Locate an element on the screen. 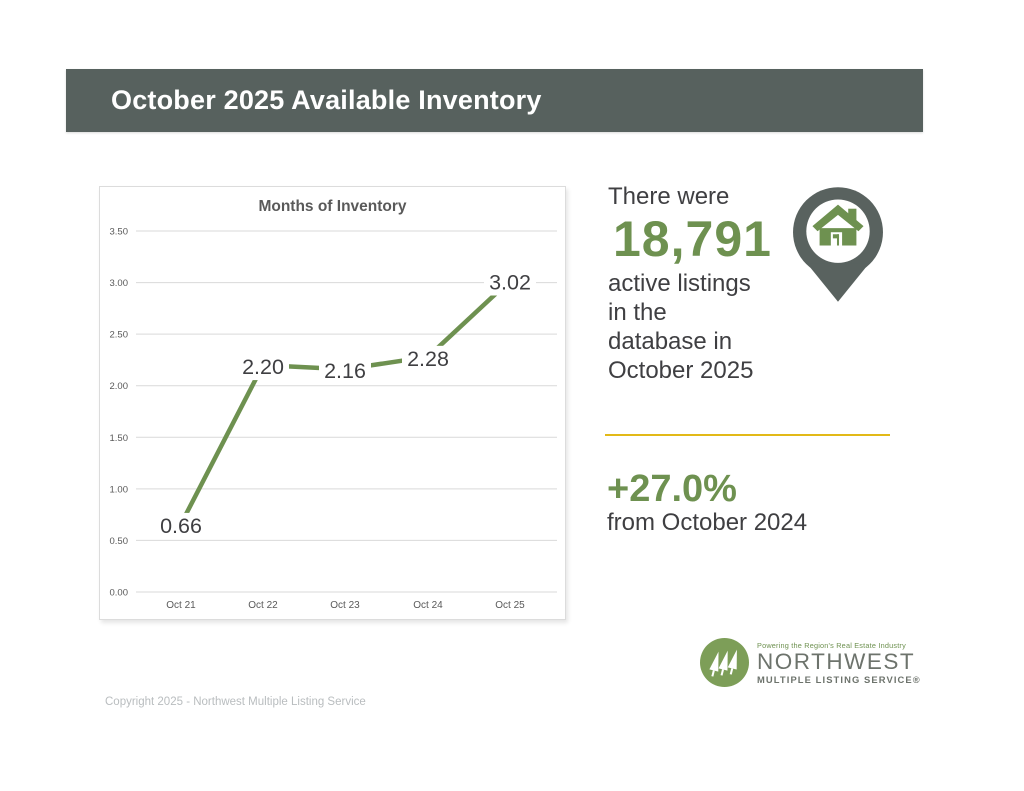 This screenshot has height=791, width=1024. house-icon is located at coordinates (838, 225).